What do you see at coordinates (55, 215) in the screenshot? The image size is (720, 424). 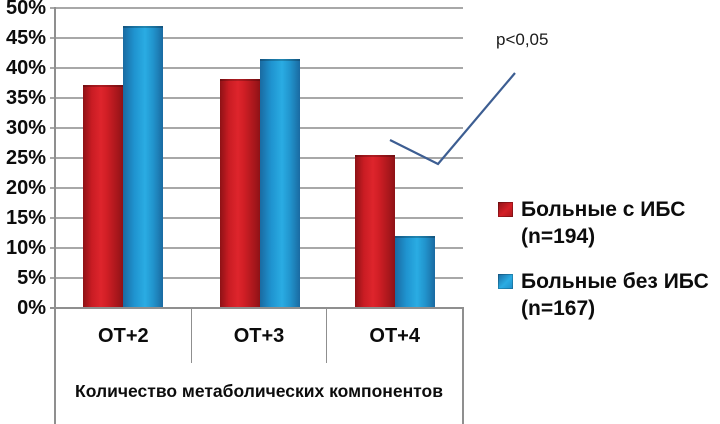 I see `y-axis-line` at bounding box center [55, 215].